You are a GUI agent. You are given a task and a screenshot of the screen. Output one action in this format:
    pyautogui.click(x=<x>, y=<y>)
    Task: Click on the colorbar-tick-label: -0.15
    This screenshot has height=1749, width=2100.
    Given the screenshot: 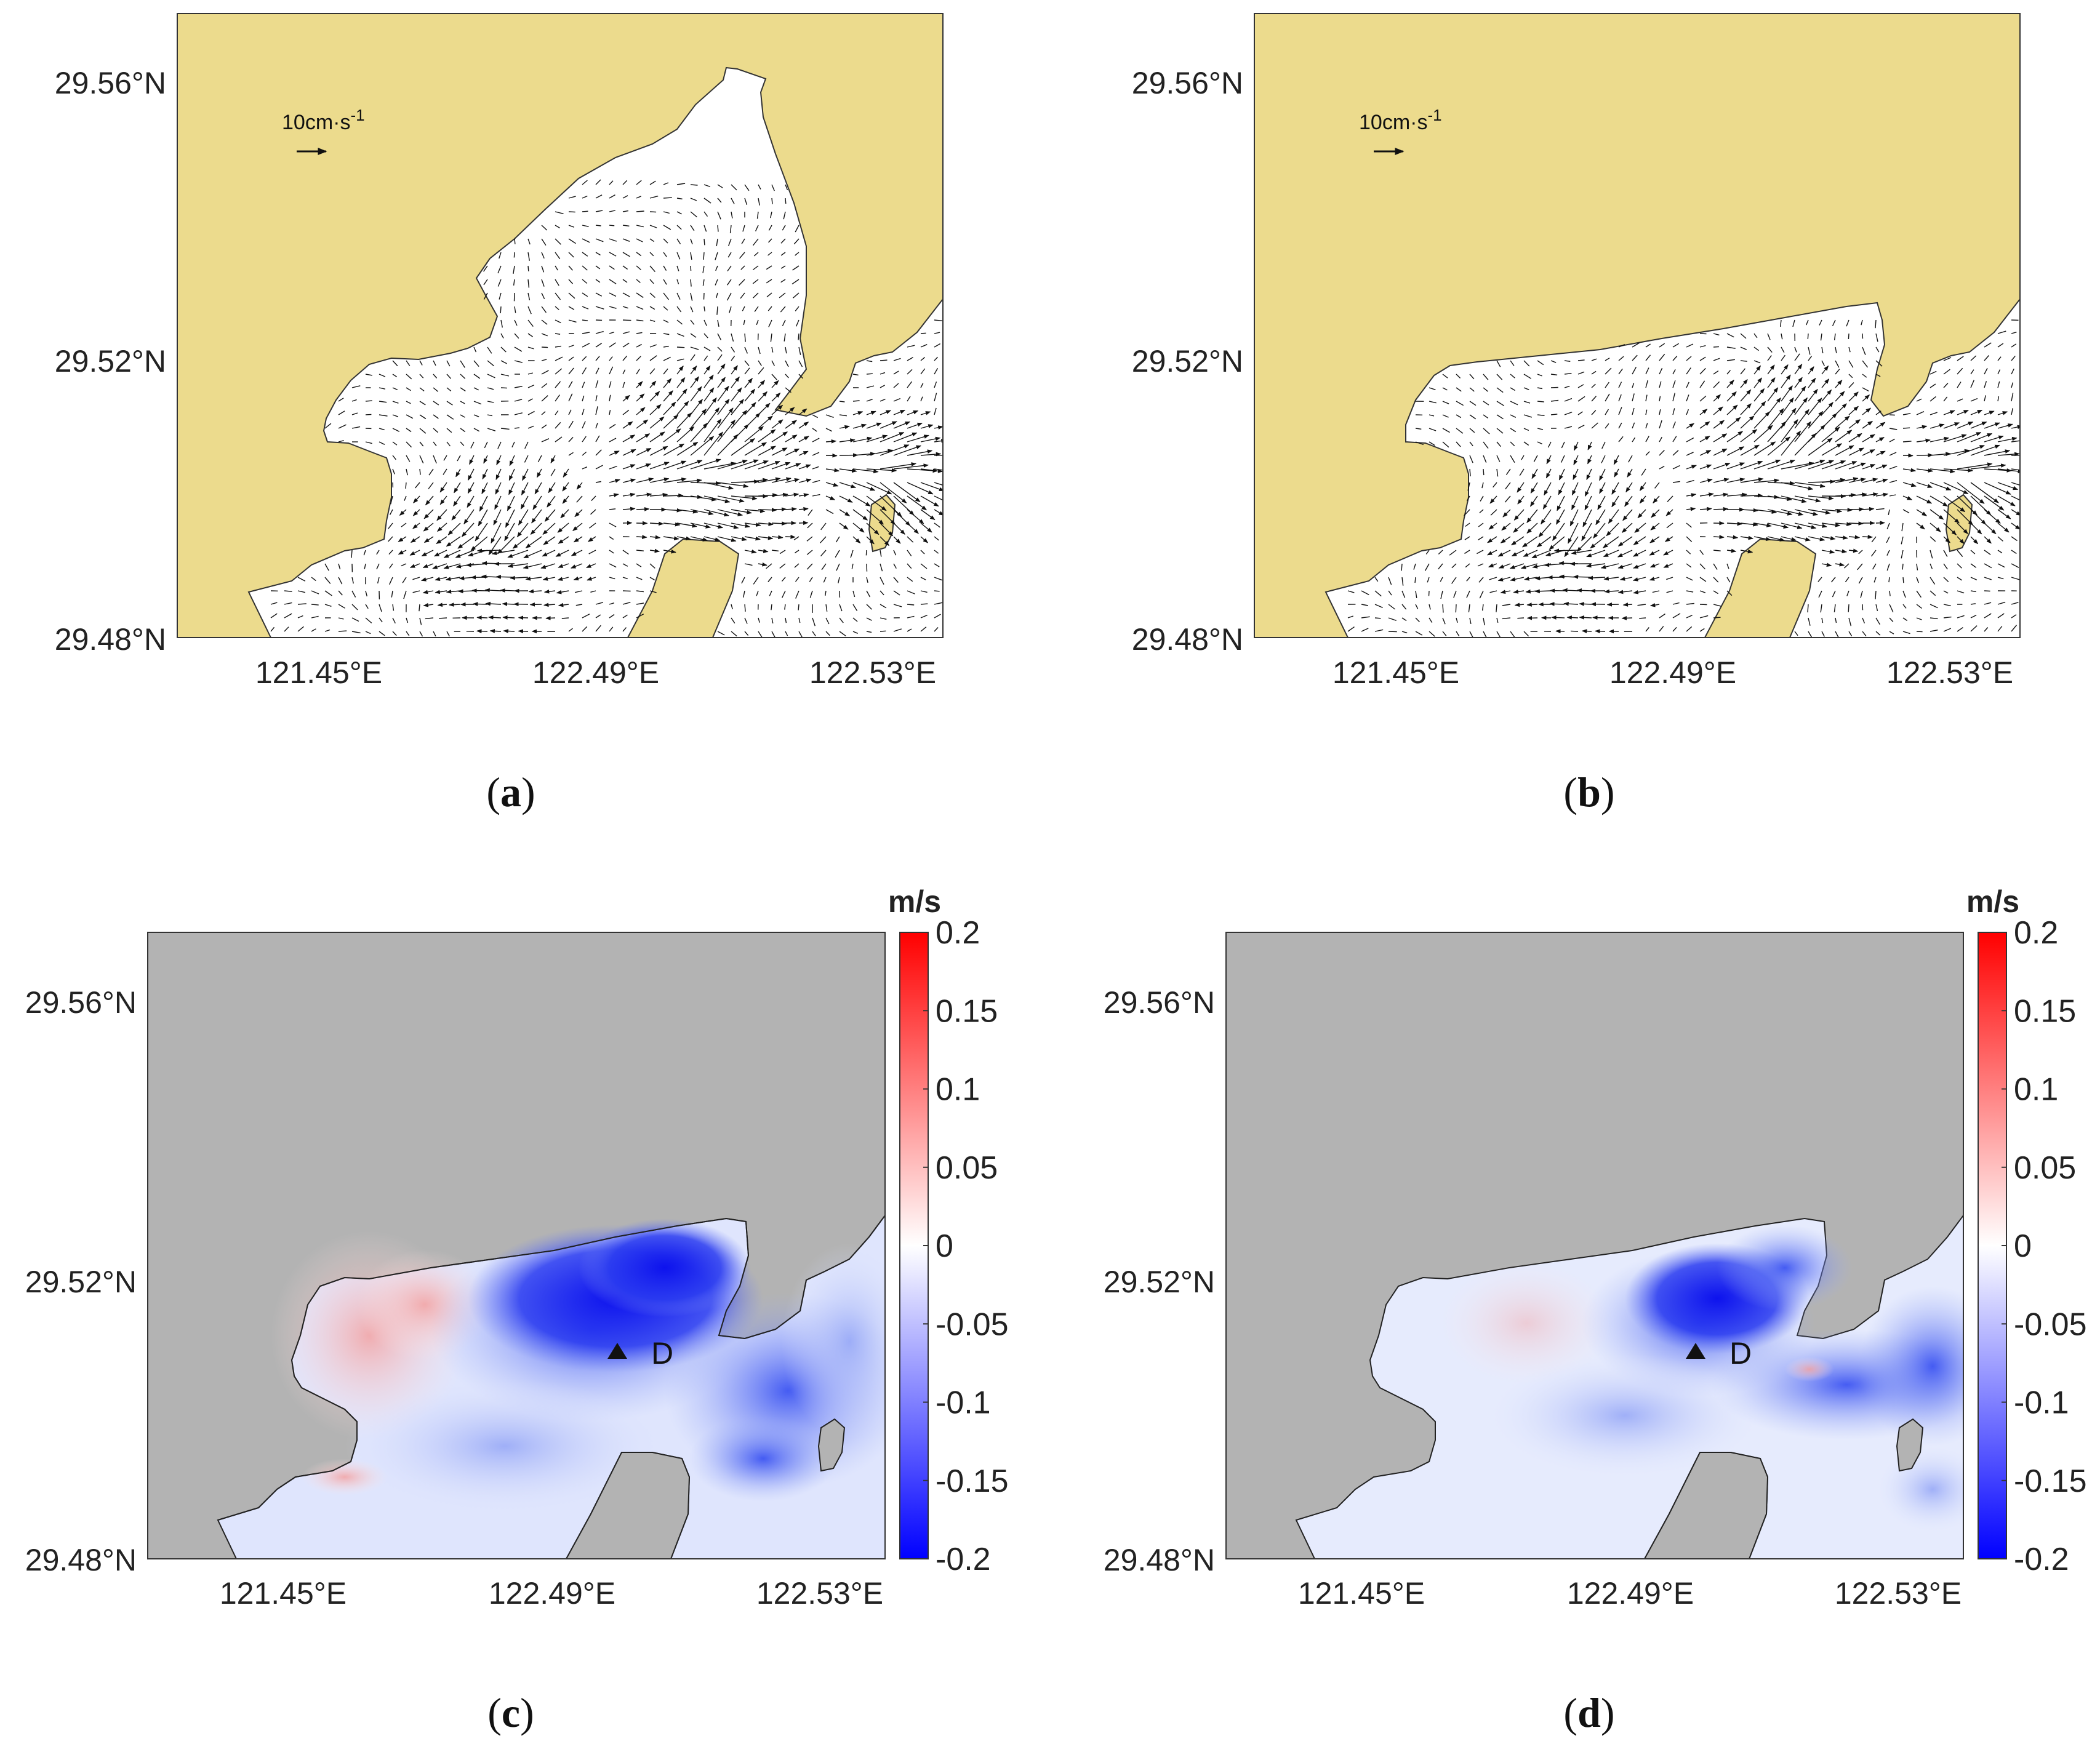 What is the action you would take?
    pyautogui.click(x=2050, y=1481)
    